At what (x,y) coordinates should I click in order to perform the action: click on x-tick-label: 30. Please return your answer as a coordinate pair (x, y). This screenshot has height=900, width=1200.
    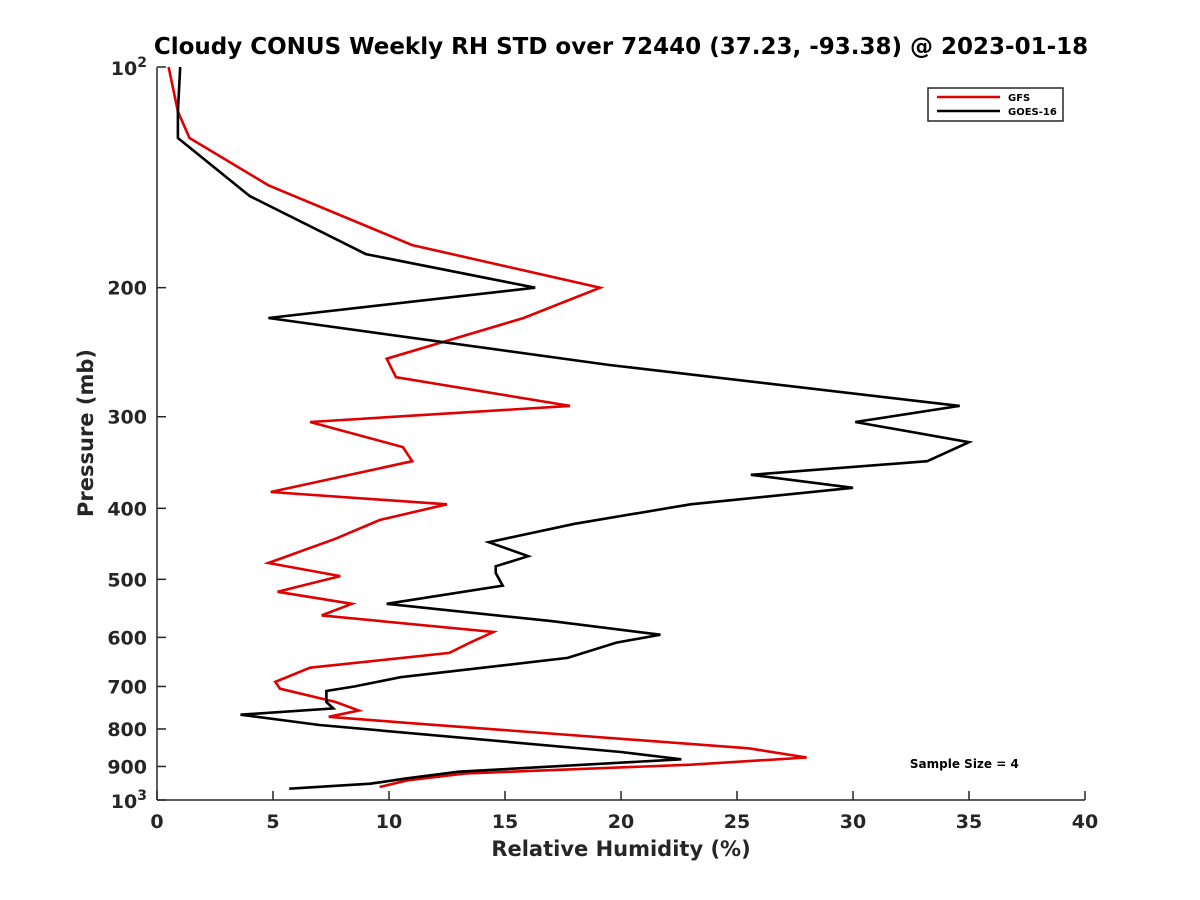
    Looking at the image, I should click on (853, 822).